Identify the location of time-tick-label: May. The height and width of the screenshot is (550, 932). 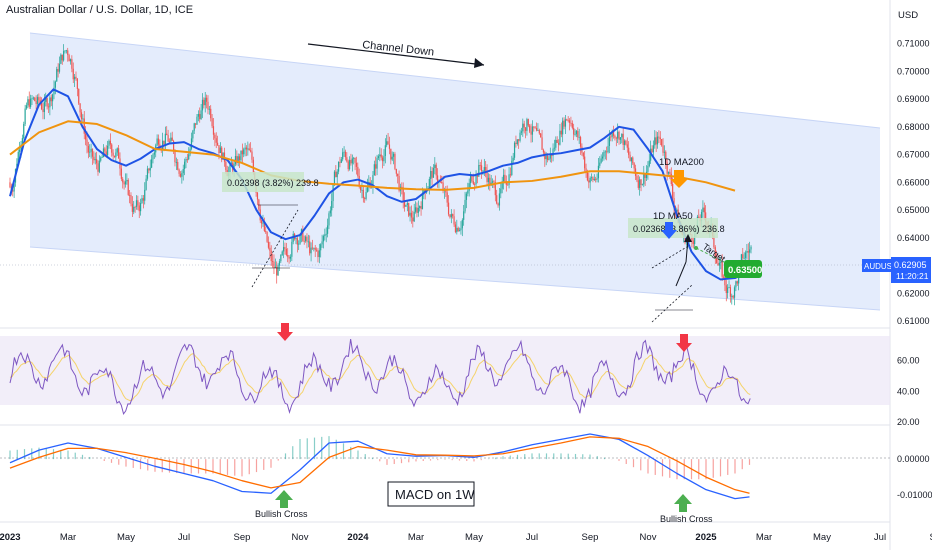
(126, 537).